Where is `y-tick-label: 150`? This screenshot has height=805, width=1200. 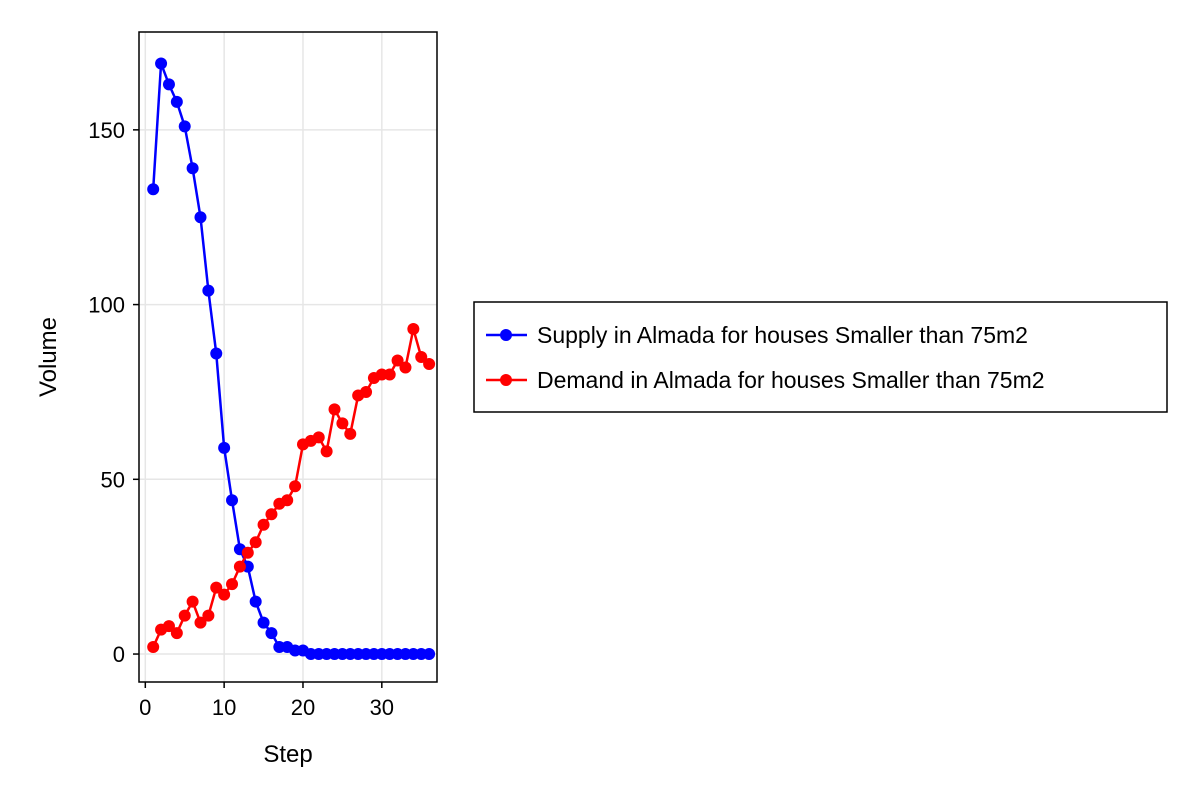 y-tick-label: 150 is located at coordinates (106, 130).